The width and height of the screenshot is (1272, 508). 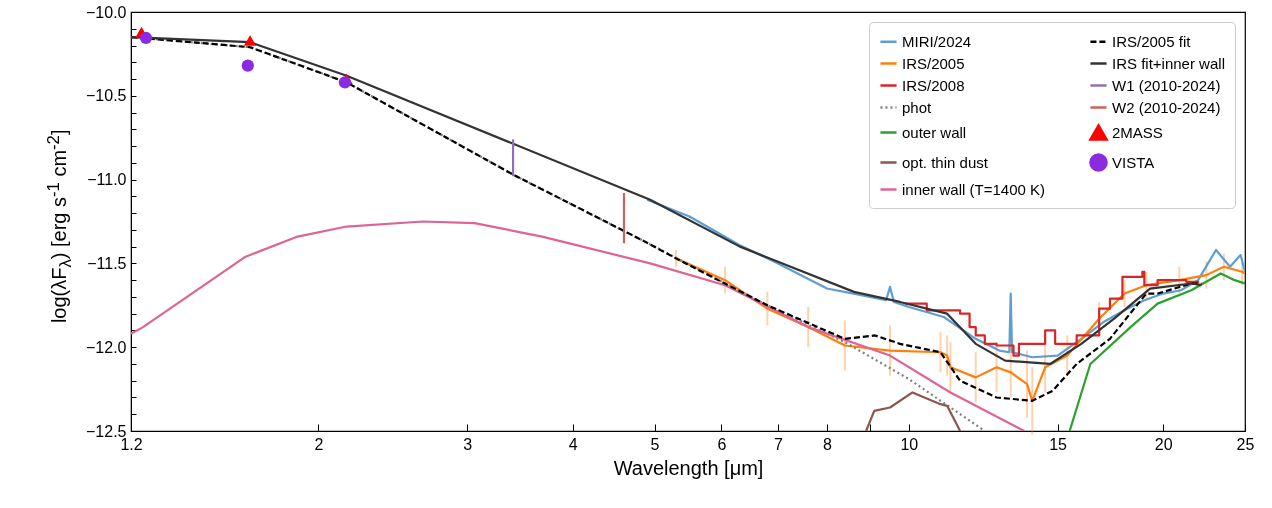 What do you see at coordinates (973, 189) in the screenshot?
I see `legend-label: inner wall (T=1400 K)` at bounding box center [973, 189].